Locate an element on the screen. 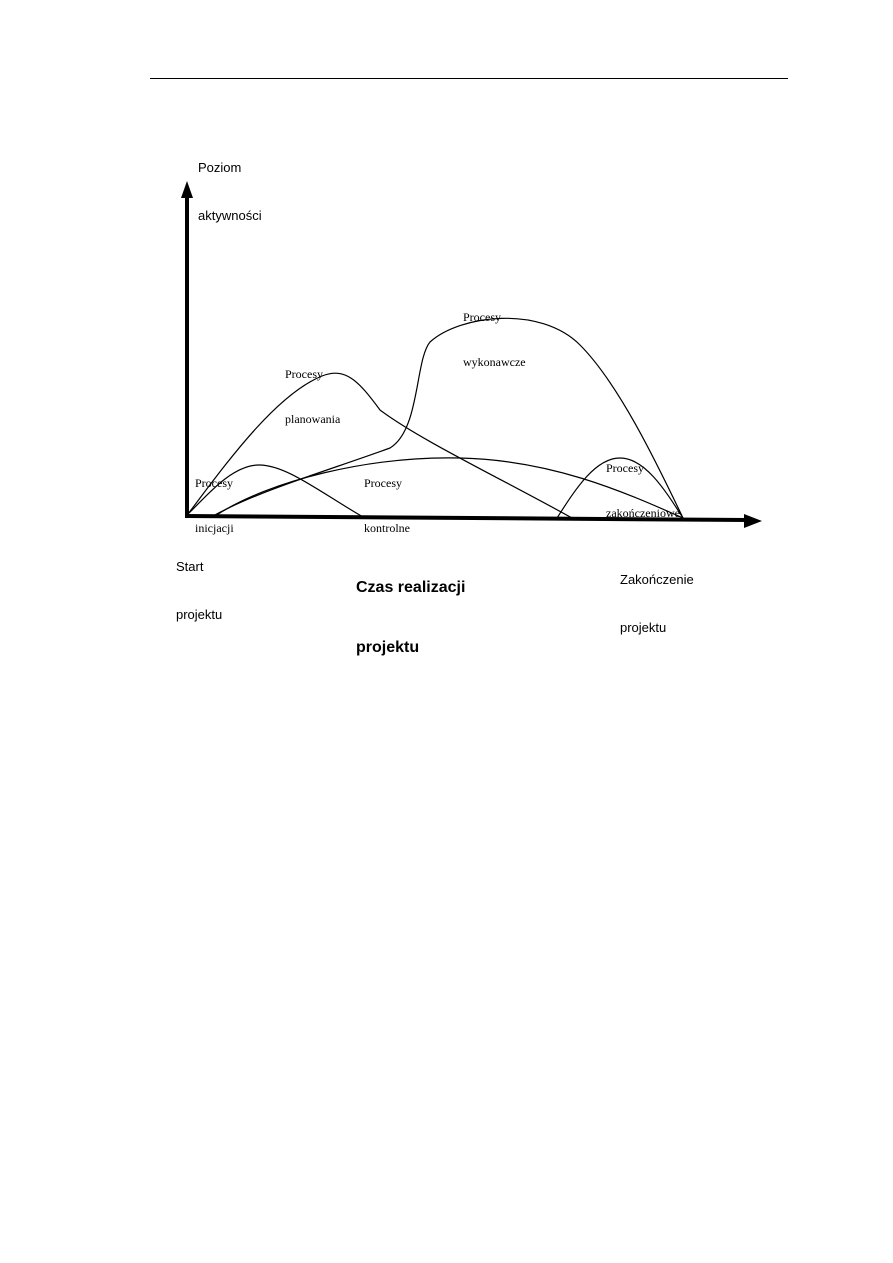 The width and height of the screenshot is (893, 1263). y-axis-label-line2: aktywności is located at coordinates (230, 215).